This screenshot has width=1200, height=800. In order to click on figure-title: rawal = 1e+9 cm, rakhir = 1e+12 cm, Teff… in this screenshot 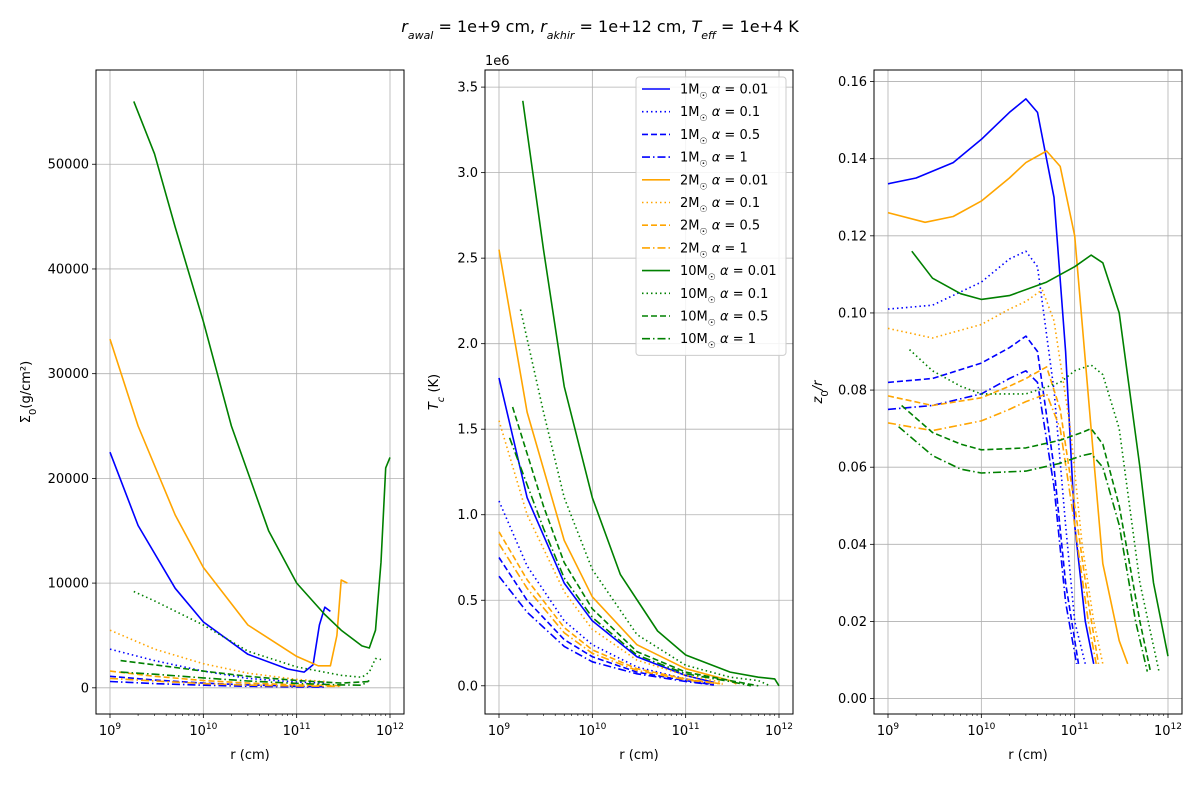, I will do `click(600, 29)`.